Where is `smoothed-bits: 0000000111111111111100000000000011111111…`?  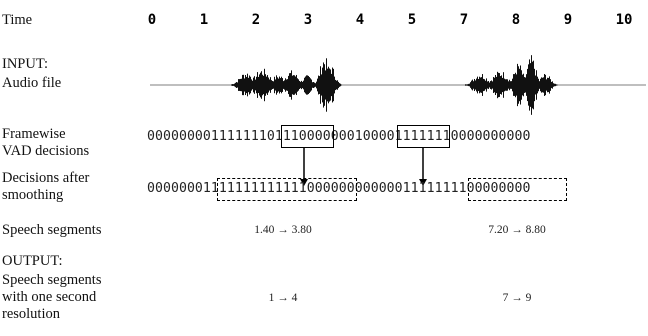
smoothed-bits: 0000000111111111111100000000000011111111… is located at coordinates (339, 188).